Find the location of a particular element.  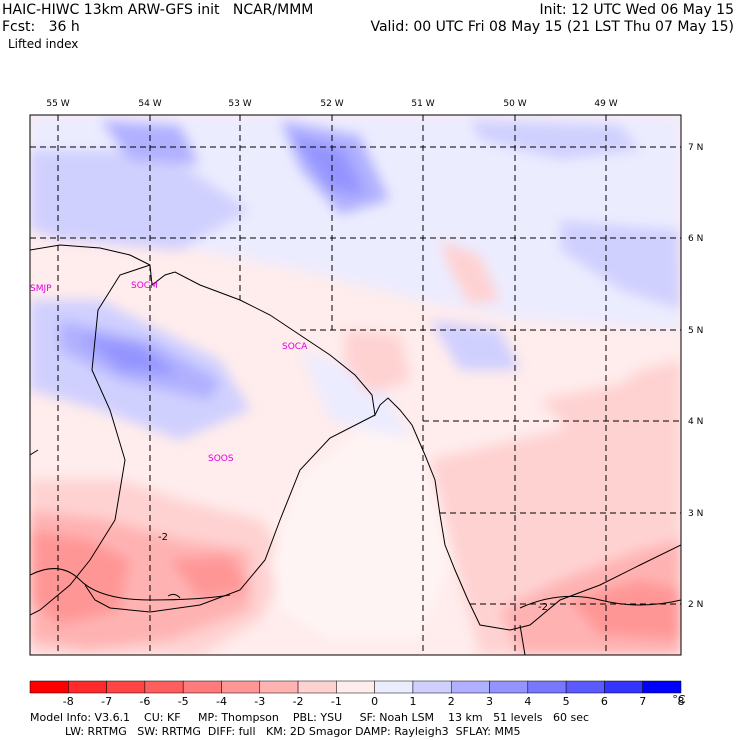

lat-label: 2 N is located at coordinates (695, 605).